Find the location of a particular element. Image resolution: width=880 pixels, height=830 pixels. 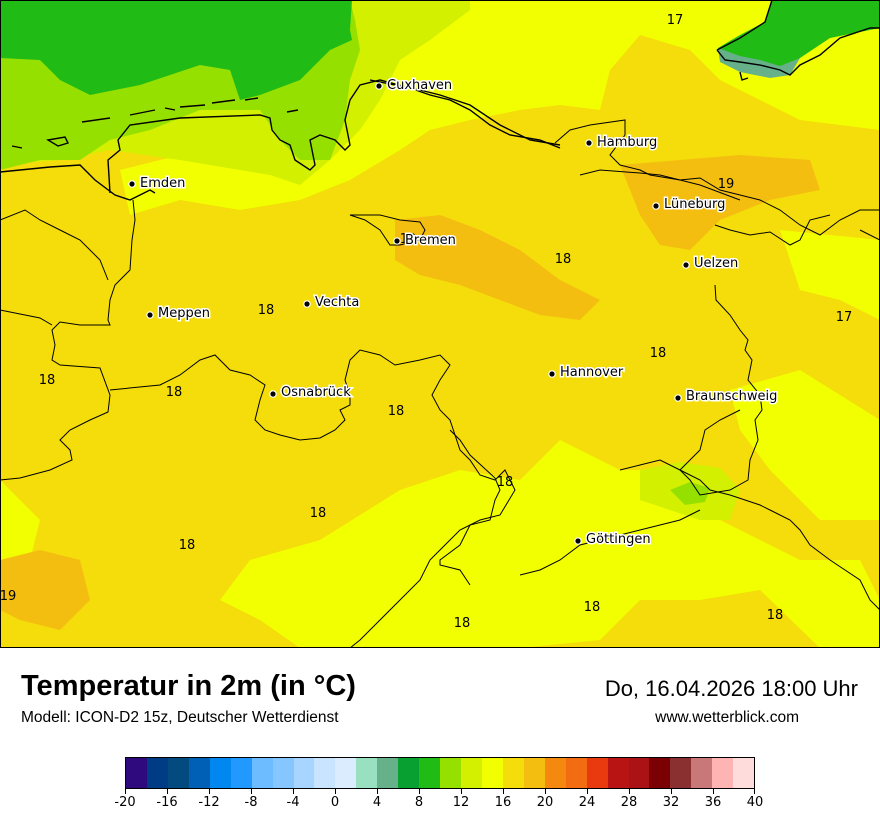

temp-zone-green-harz-core is located at coordinates (690, 493).